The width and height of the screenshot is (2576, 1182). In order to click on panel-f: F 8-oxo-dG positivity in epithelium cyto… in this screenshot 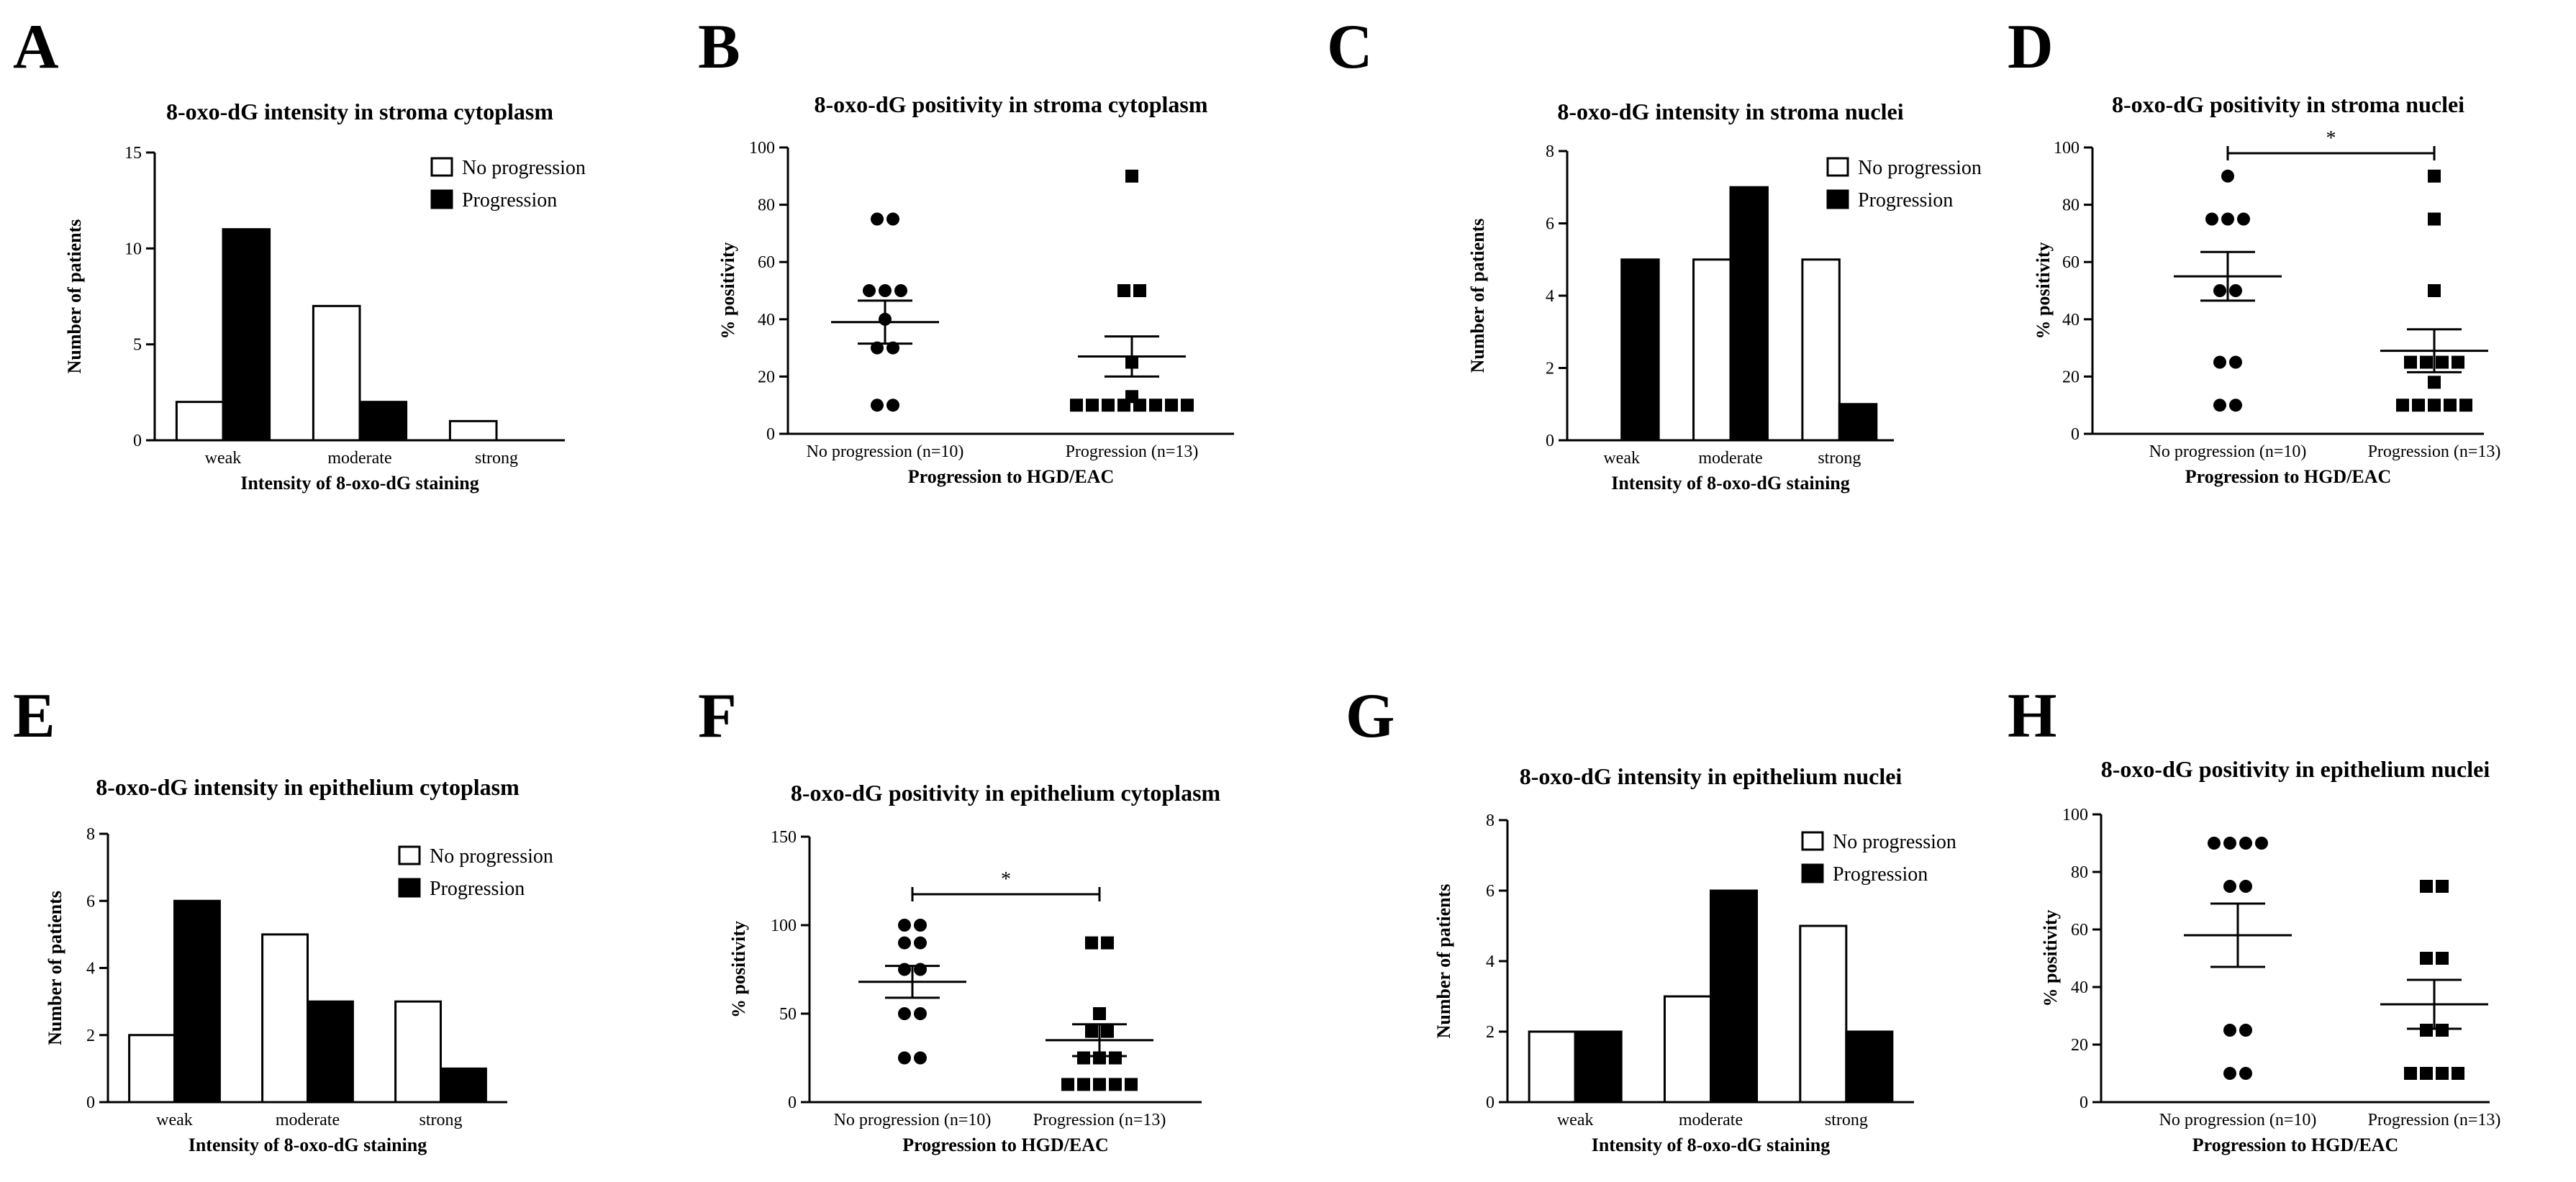, I will do `click(971, 900)`.